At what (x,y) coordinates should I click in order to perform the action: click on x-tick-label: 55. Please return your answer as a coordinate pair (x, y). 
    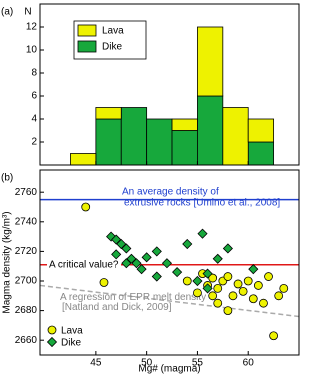
    Looking at the image, I should click on (198, 363).